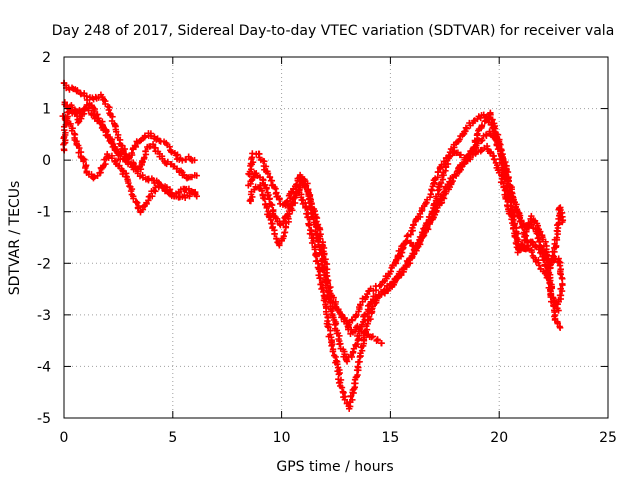 The width and height of the screenshot is (640, 480). I want to click on x-tick-label: 15, so click(390, 438).